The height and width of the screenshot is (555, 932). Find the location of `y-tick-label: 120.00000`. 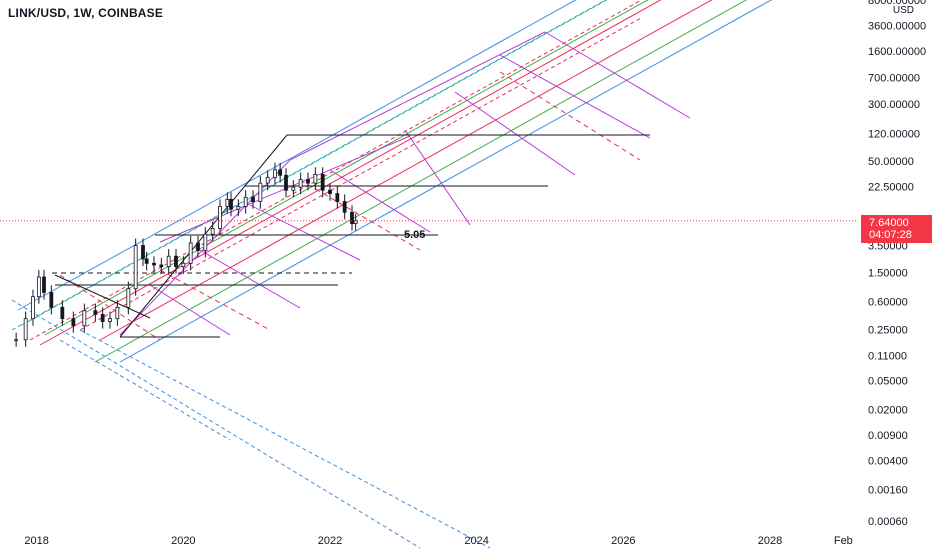

y-tick-label: 120.00000 is located at coordinates (894, 134).